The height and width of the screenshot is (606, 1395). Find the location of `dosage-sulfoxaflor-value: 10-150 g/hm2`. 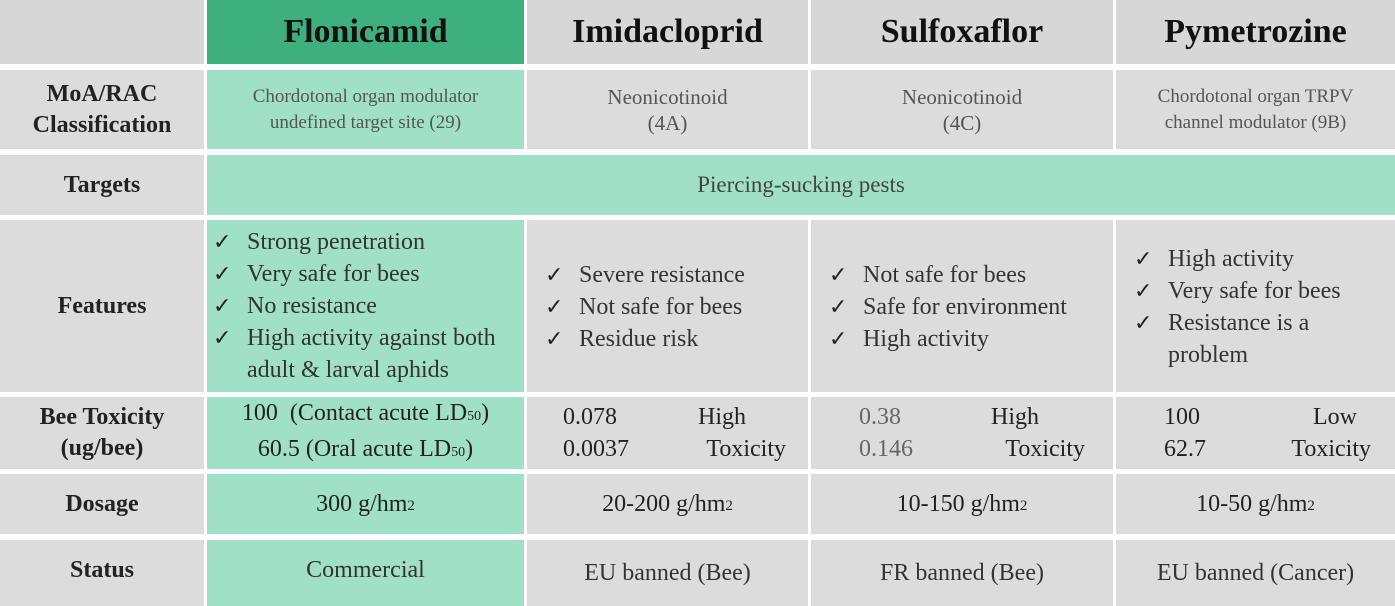

dosage-sulfoxaflor-value: 10-150 g/hm2 is located at coordinates (962, 503).